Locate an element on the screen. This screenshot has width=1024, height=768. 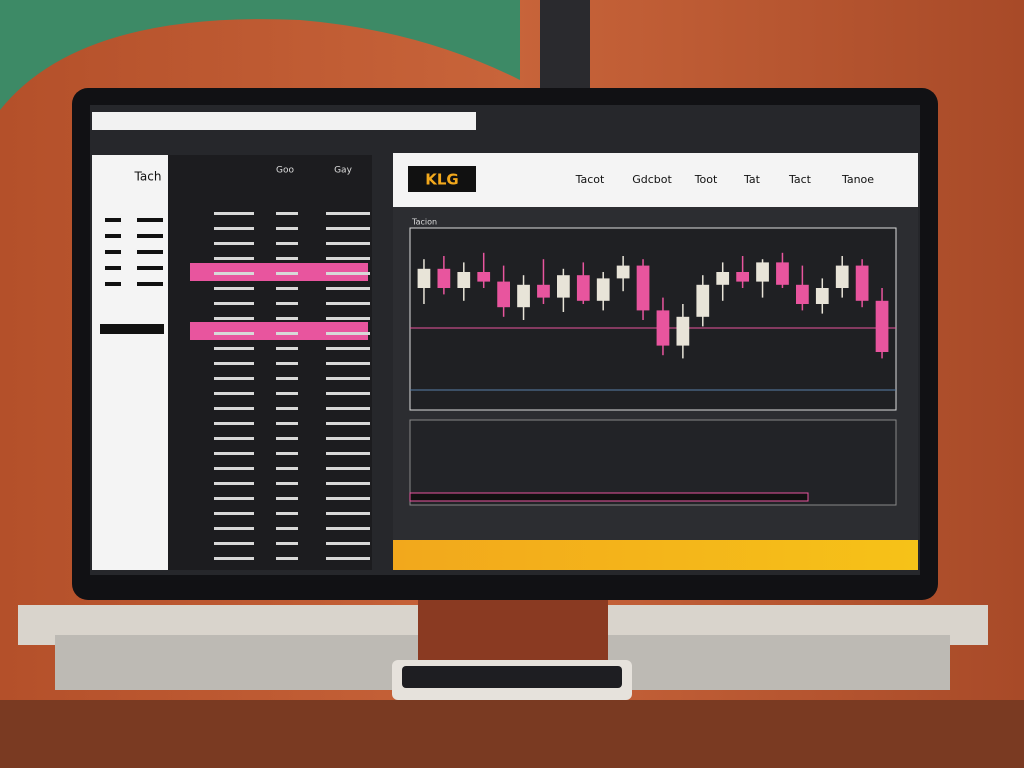
list-header: Gay is located at coordinates (343, 171).